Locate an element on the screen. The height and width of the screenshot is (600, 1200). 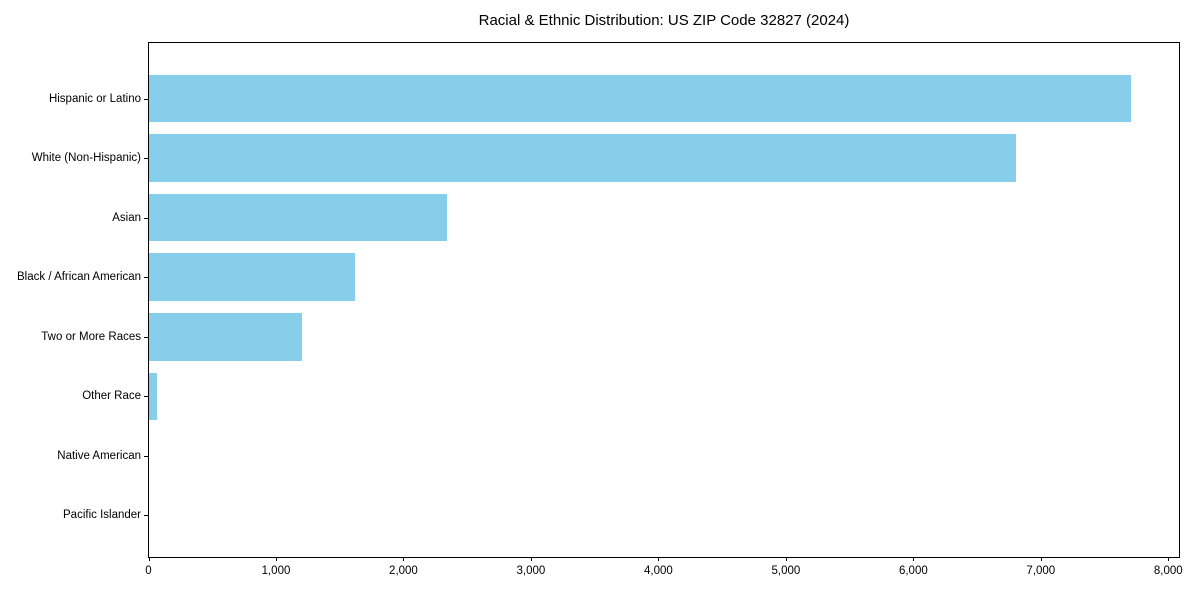
x-tick-label-3000: 3,000 is located at coordinates (531, 571).